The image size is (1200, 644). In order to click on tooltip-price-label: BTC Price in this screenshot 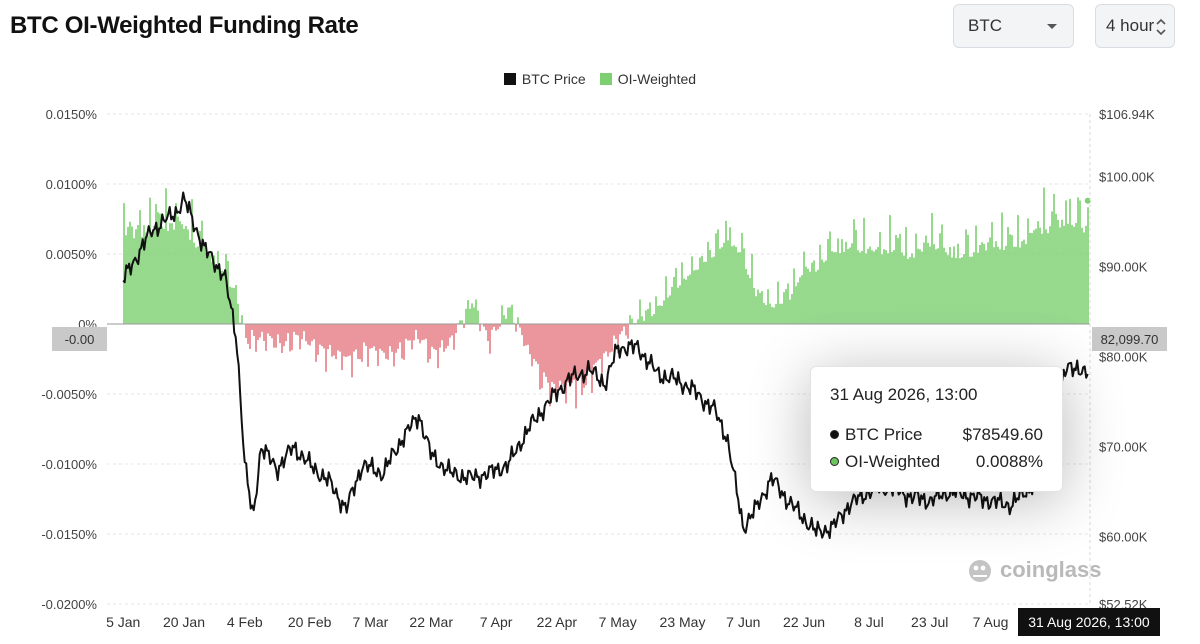, I will do `click(884, 434)`.